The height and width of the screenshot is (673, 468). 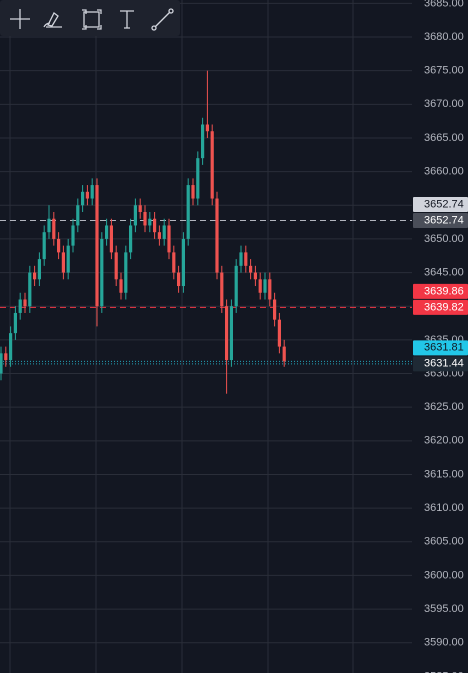 What do you see at coordinates (444, 407) in the screenshot?
I see `y-tick-label: 3625.00` at bounding box center [444, 407].